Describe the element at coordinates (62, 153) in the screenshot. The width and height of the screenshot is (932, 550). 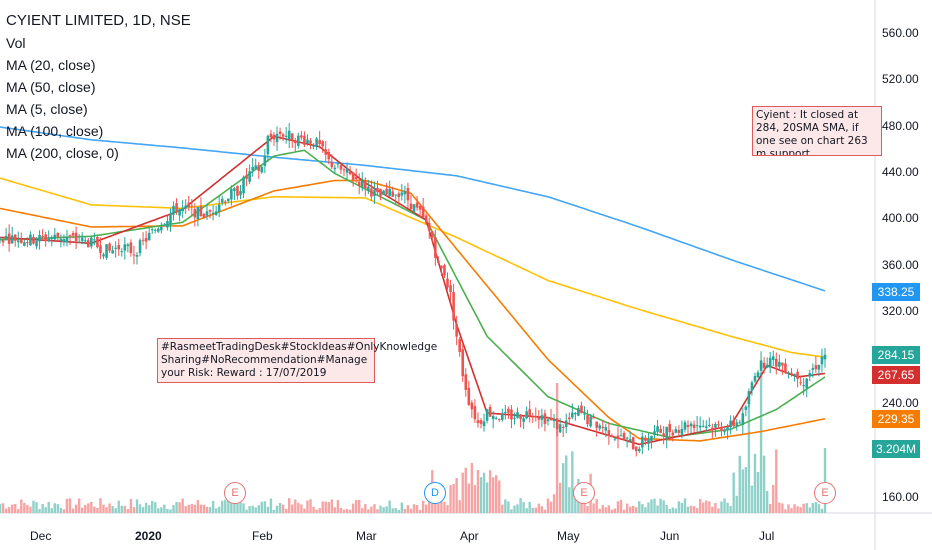
I see `legend-ma200: MA (200, close, 0)` at that location.